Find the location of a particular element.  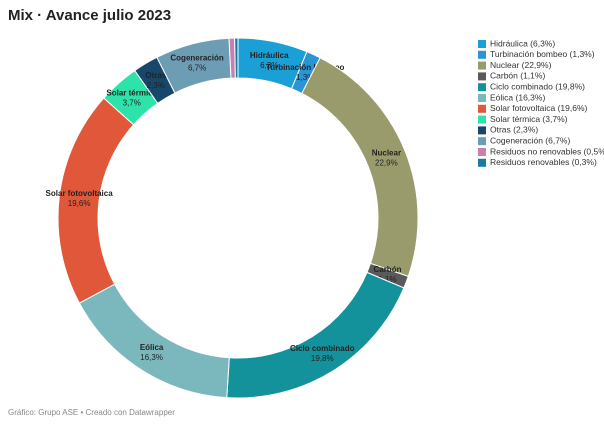

slice-label: Eólica is located at coordinates (152, 347).